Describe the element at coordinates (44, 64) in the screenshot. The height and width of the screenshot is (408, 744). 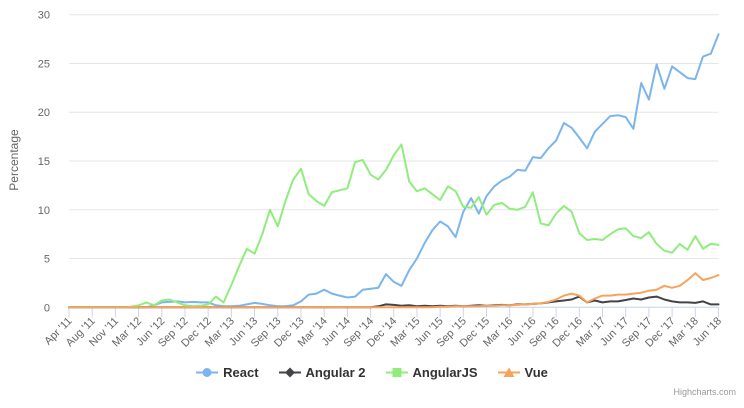
I see `y-axis-label: 25` at that location.